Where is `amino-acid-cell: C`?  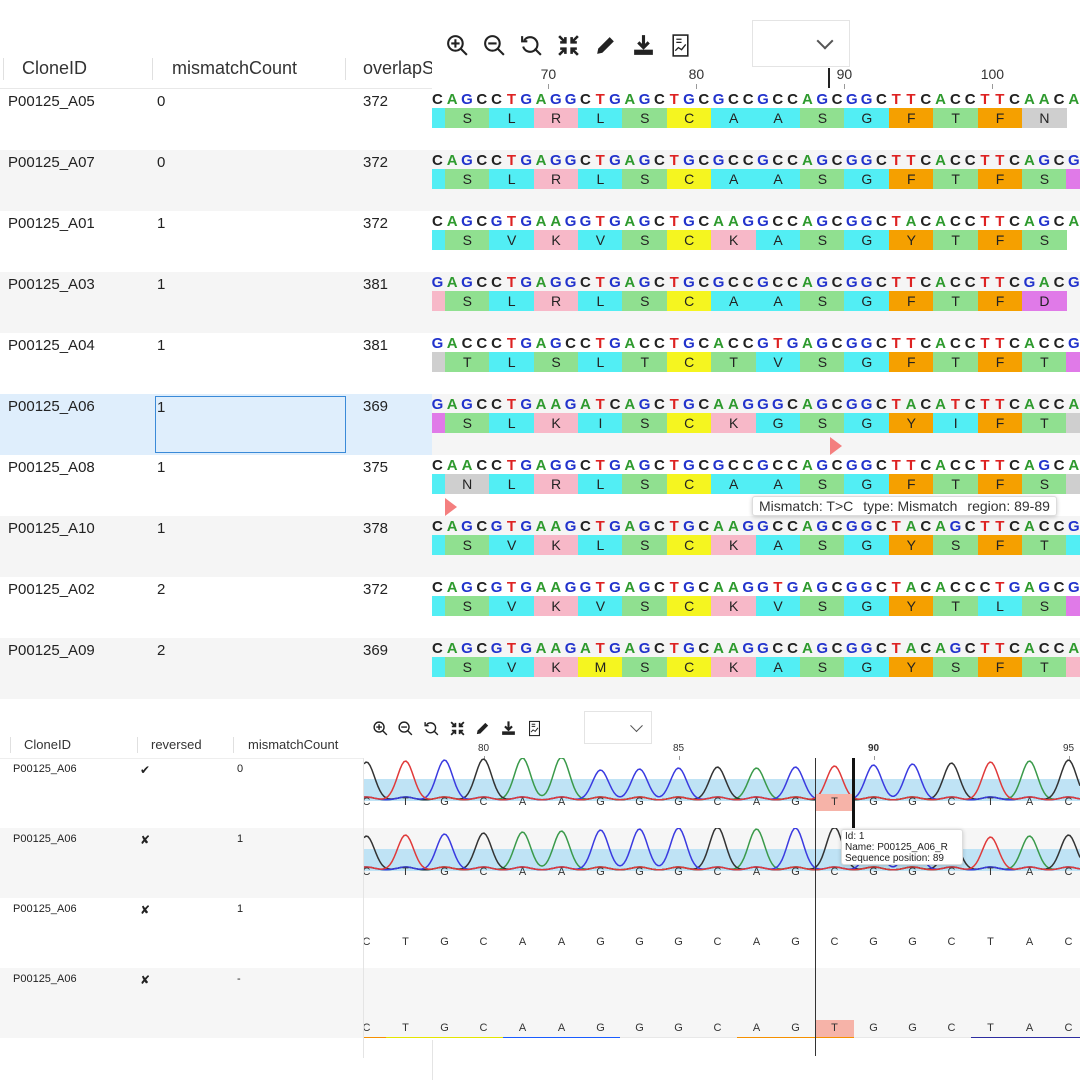 amino-acid-cell: C is located at coordinates (689, 545).